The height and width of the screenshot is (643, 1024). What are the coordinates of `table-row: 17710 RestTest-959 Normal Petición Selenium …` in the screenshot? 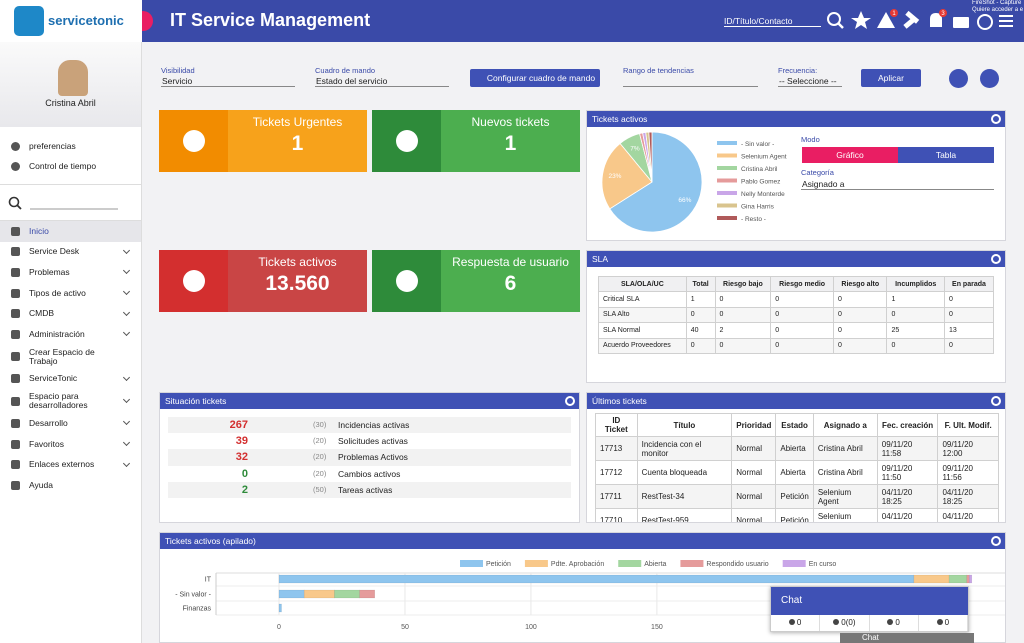 It's located at (797, 515).